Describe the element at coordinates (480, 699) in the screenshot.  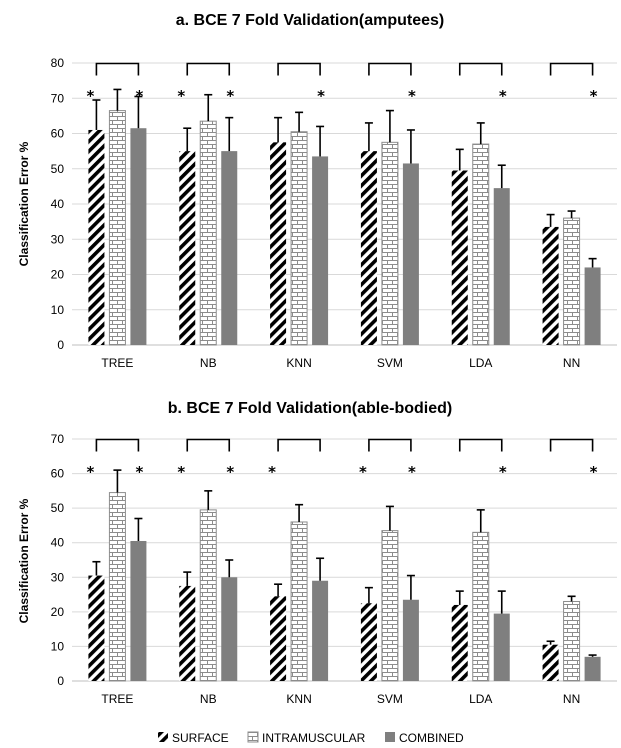
I see `chart-b-xtick-label: LDA` at that location.